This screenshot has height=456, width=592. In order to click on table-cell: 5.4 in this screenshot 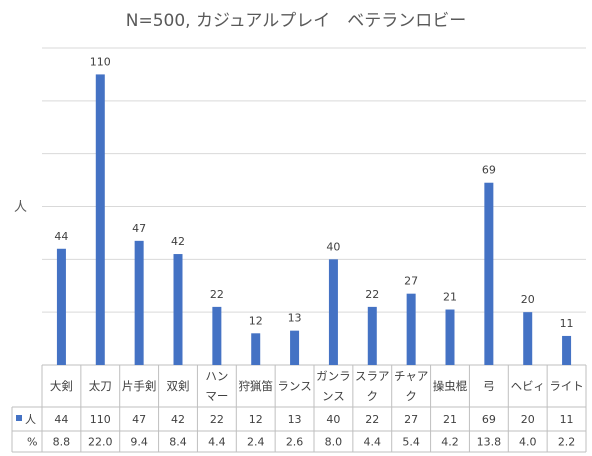, I will do `click(411, 442)`.